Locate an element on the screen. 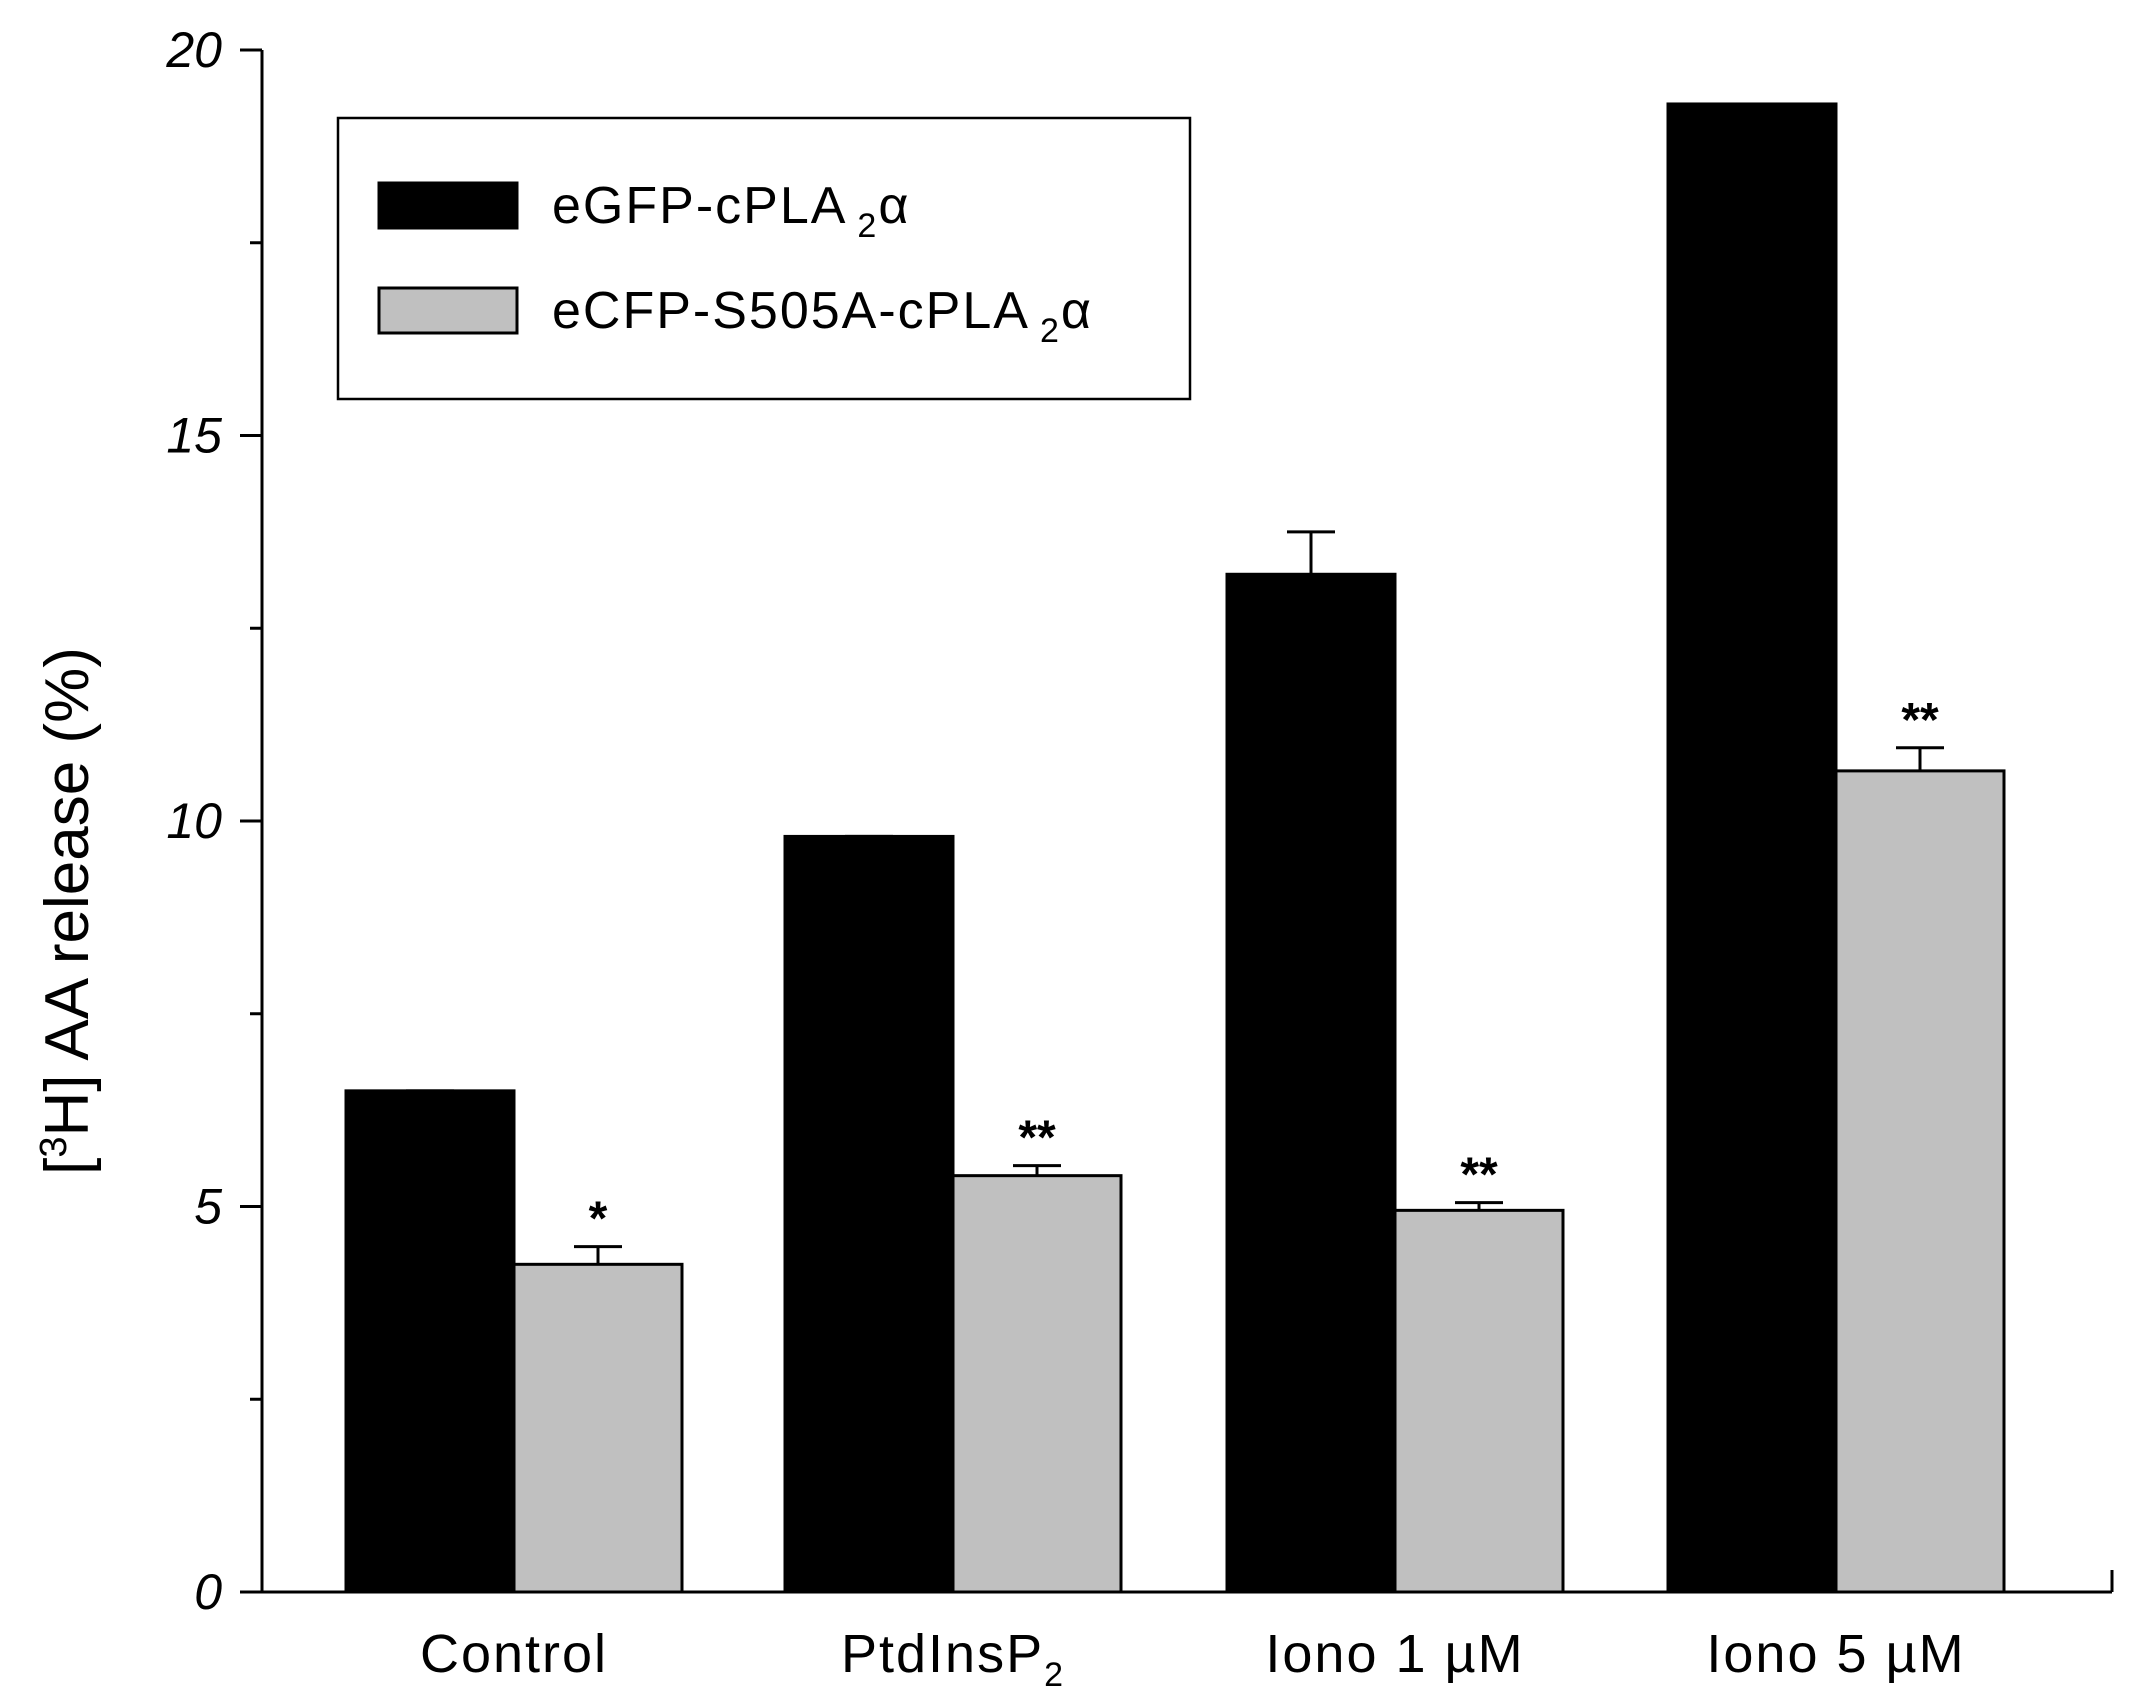 The image size is (2131, 1693). x-category-label-main: Control is located at coordinates (514, 1654).